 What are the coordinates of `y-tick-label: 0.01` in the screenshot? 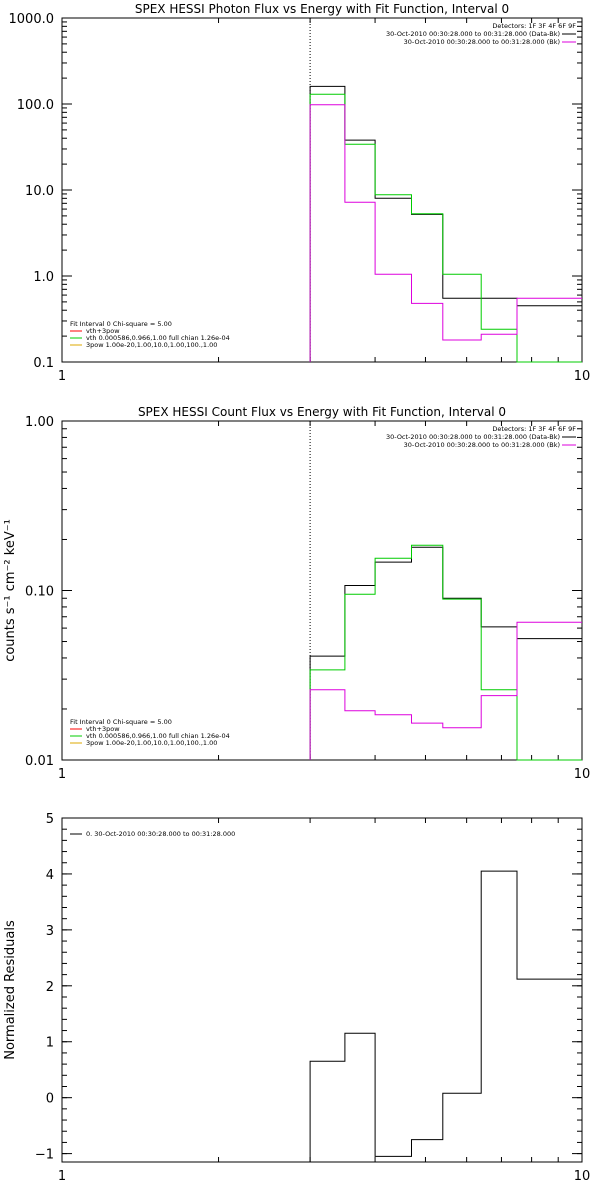 It's located at (39, 761).